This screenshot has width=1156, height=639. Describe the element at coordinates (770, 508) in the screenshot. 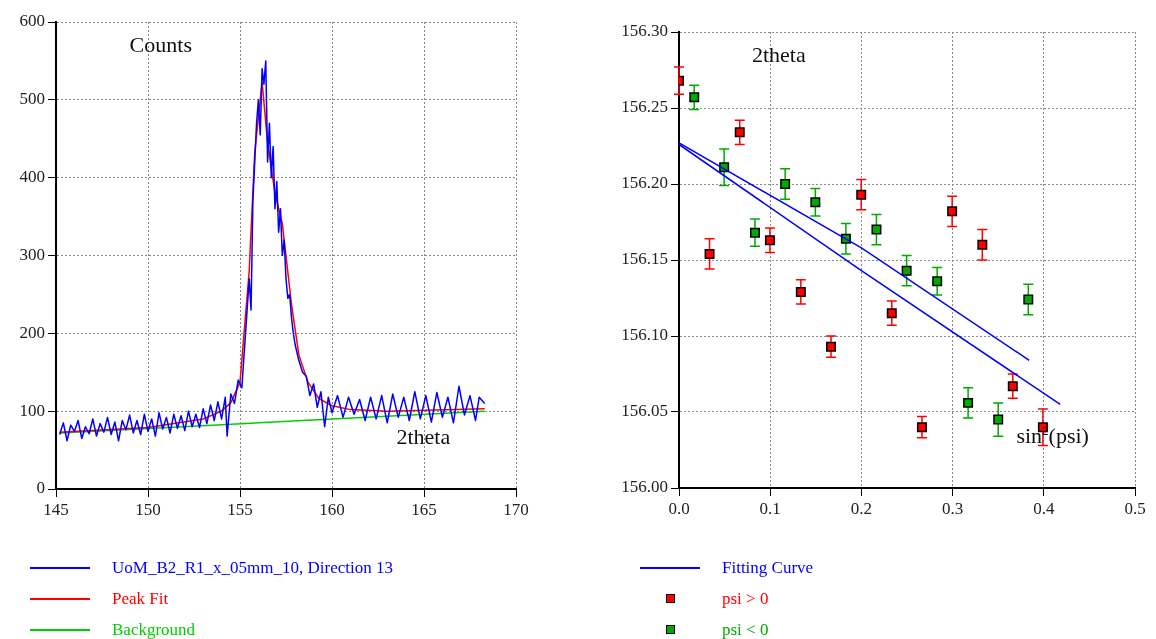

I see `x-tick-label: 0.1` at that location.